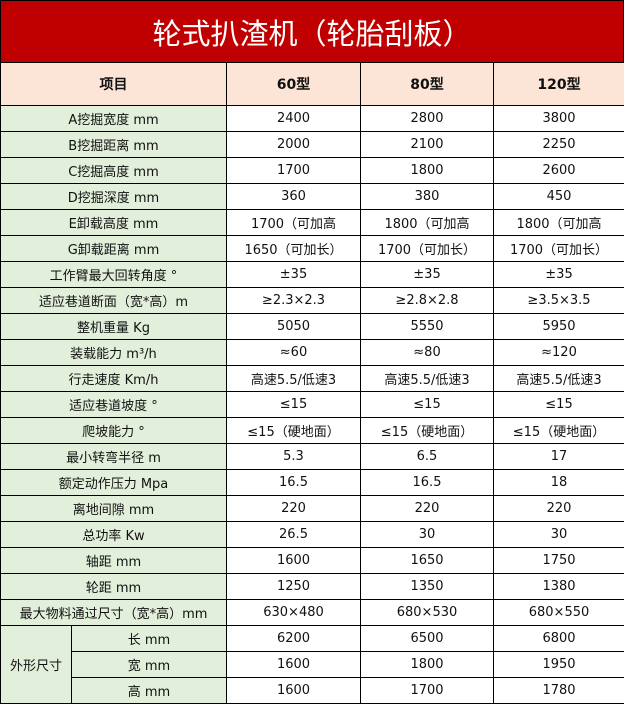 The width and height of the screenshot is (624, 704). What do you see at coordinates (114, 457) in the screenshot?
I see `row-label: 最小转弯半径 m` at bounding box center [114, 457].